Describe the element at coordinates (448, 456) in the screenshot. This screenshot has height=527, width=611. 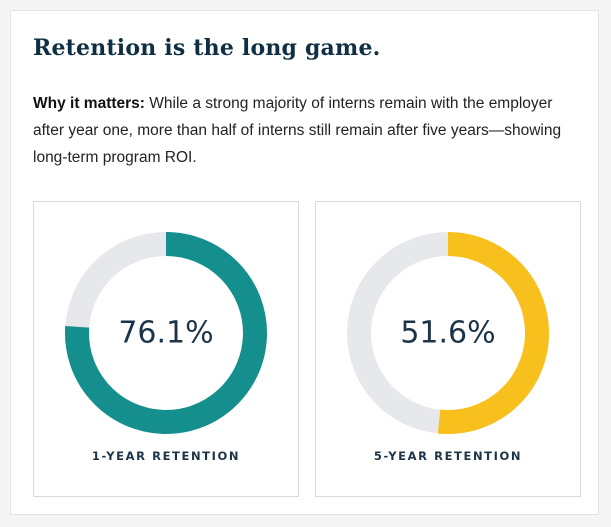
I see `chart-label-5-year: 5-YEAR RETENTION` at that location.